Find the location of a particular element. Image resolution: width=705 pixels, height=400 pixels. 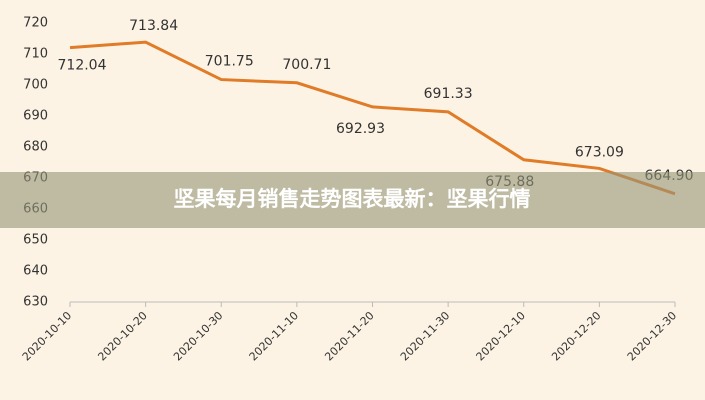

title-banner is located at coordinates (352, 200).